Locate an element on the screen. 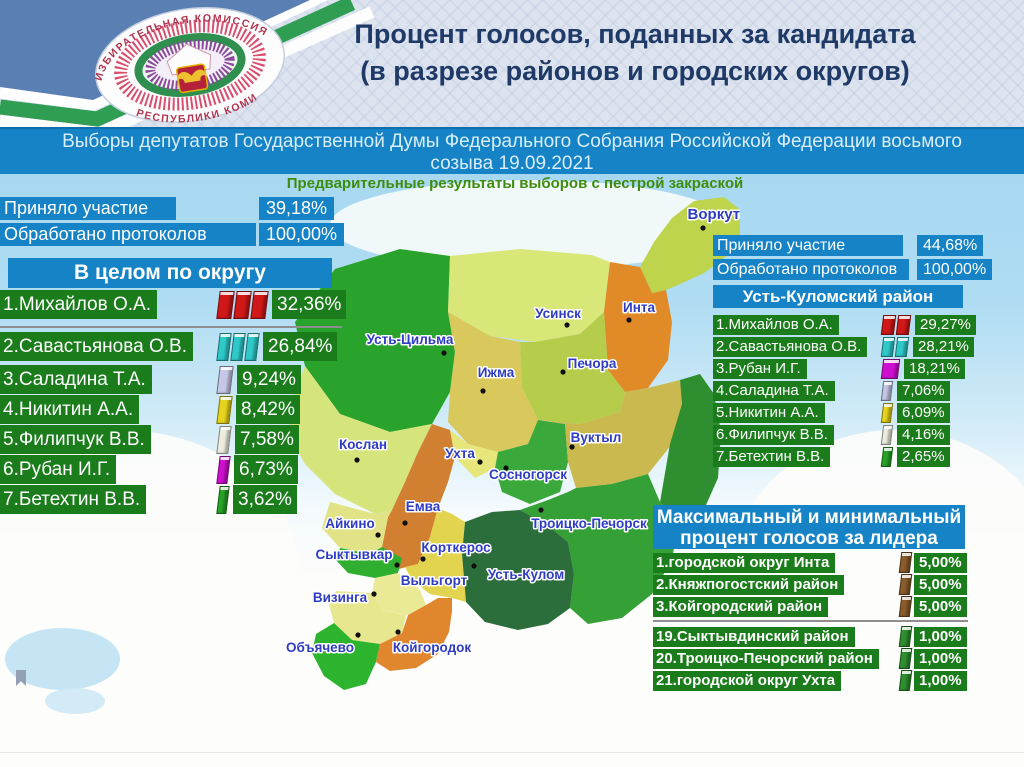  district-aikino is located at coordinates (357, 528).